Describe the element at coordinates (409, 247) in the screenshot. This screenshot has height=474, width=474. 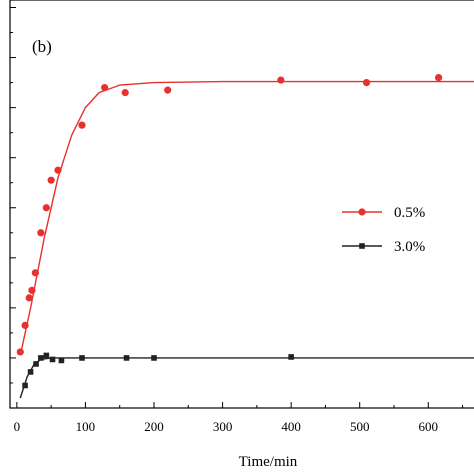
I see `legend-label: 3.0%` at that location.